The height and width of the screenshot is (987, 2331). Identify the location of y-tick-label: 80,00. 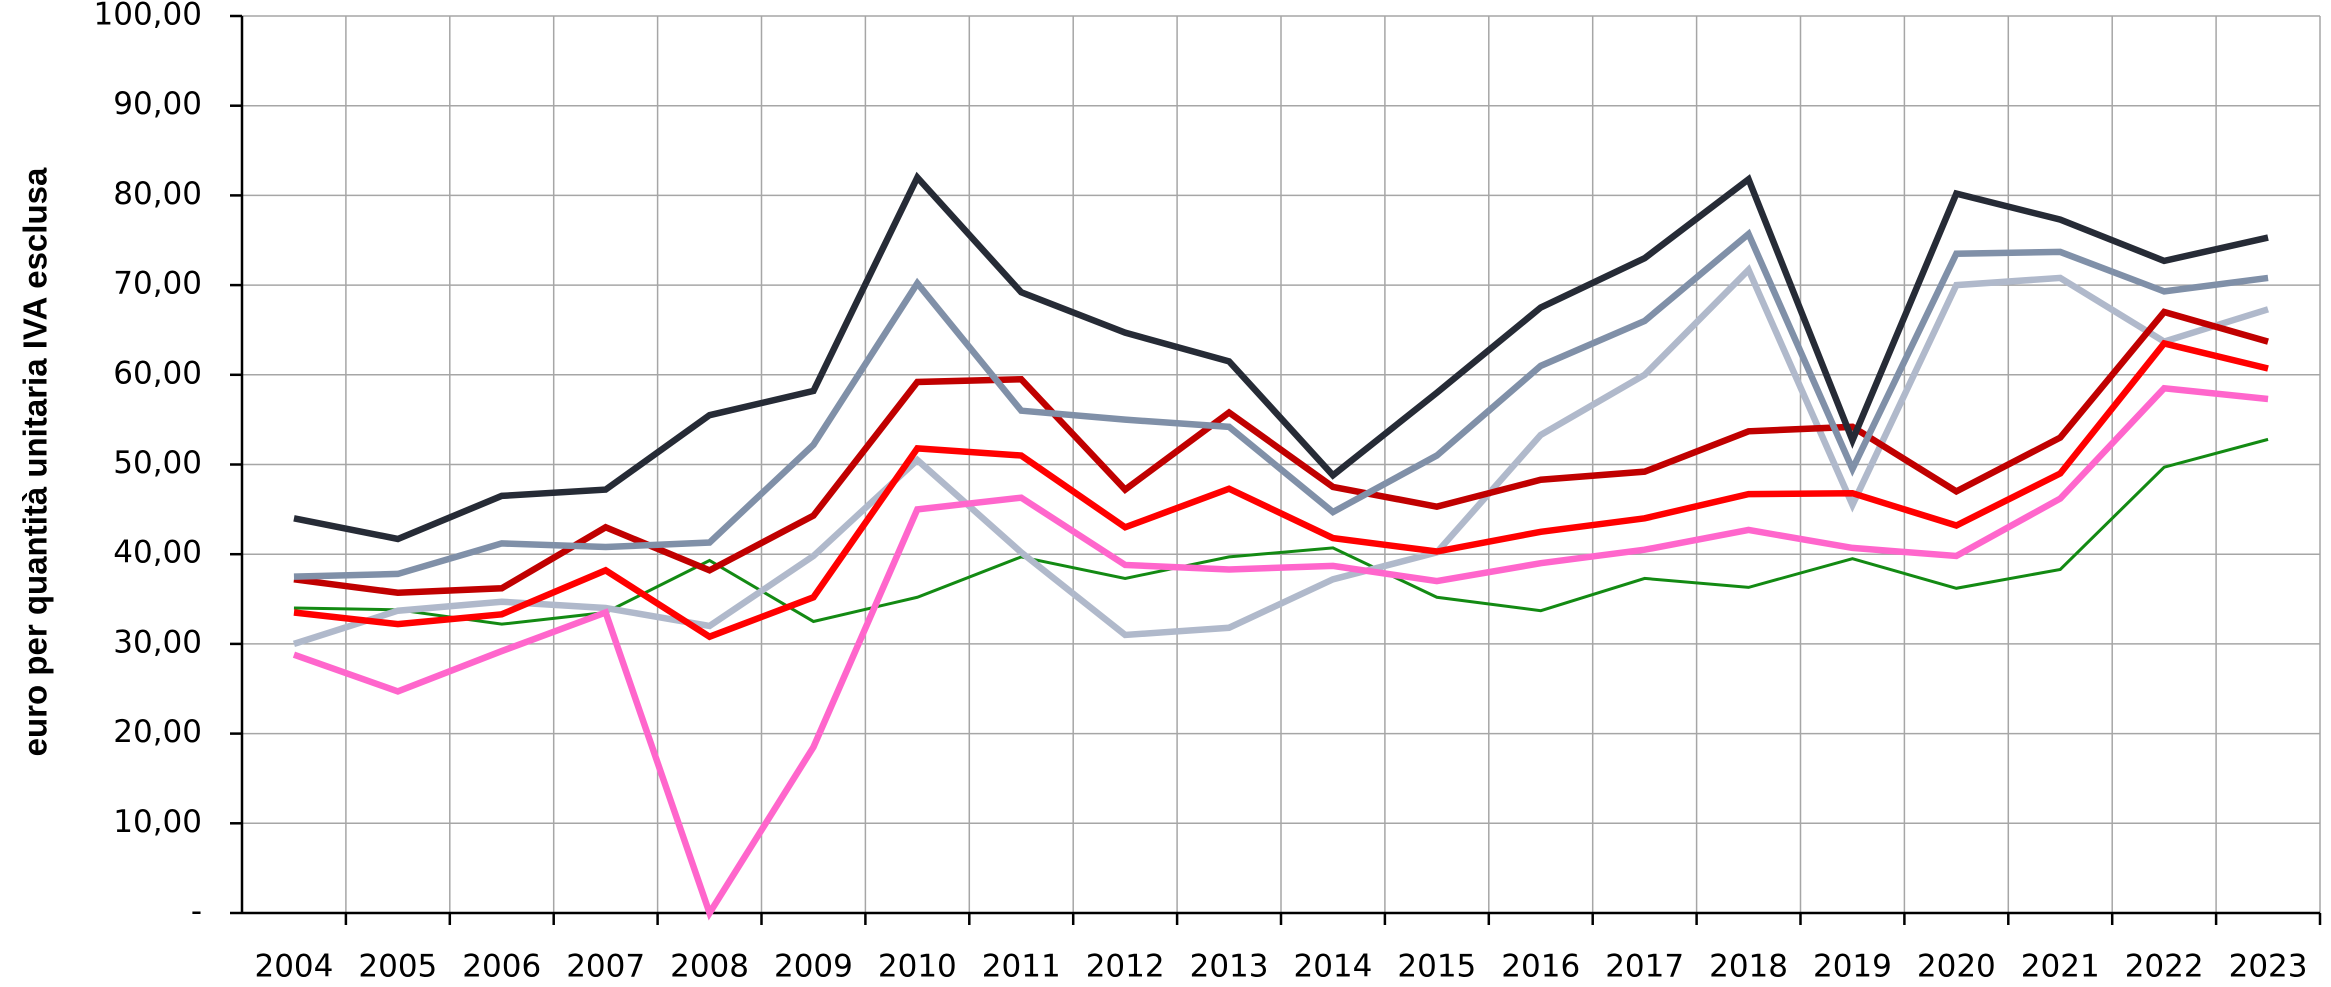
(157, 194).